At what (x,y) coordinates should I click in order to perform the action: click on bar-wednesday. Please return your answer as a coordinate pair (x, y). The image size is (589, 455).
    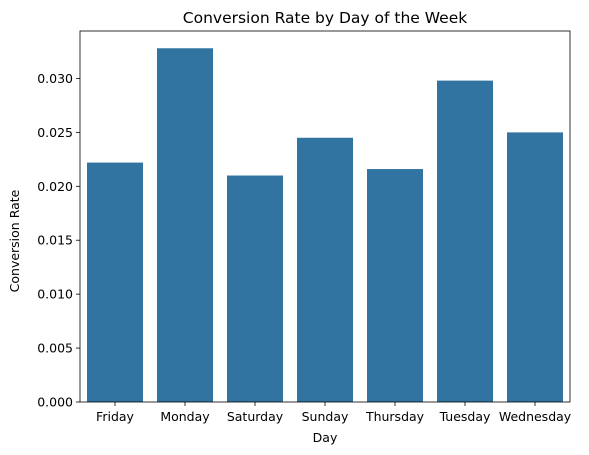
    Looking at the image, I should click on (535, 267).